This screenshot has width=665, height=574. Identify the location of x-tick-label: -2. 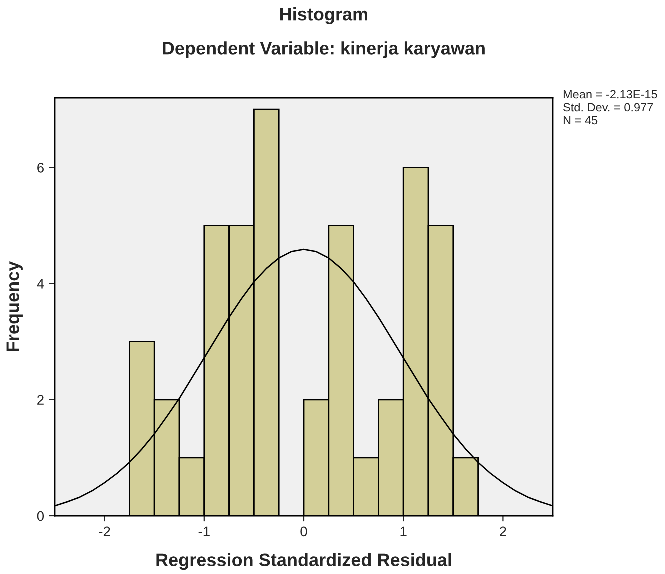
(104, 531).